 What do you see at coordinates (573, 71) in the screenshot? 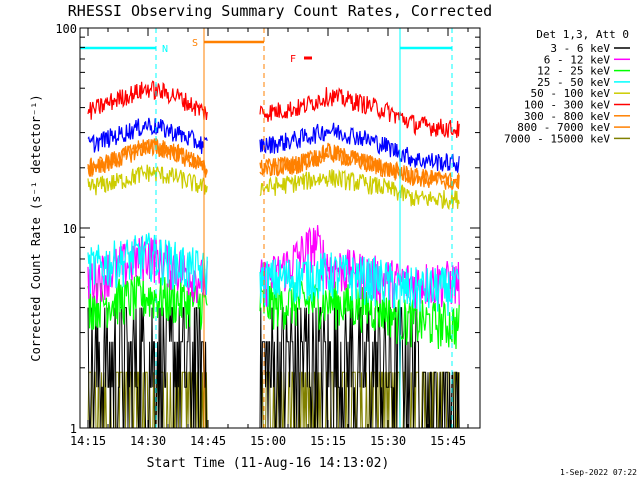
I see `legend-entry-label: 12 - 25 keV` at bounding box center [573, 71].